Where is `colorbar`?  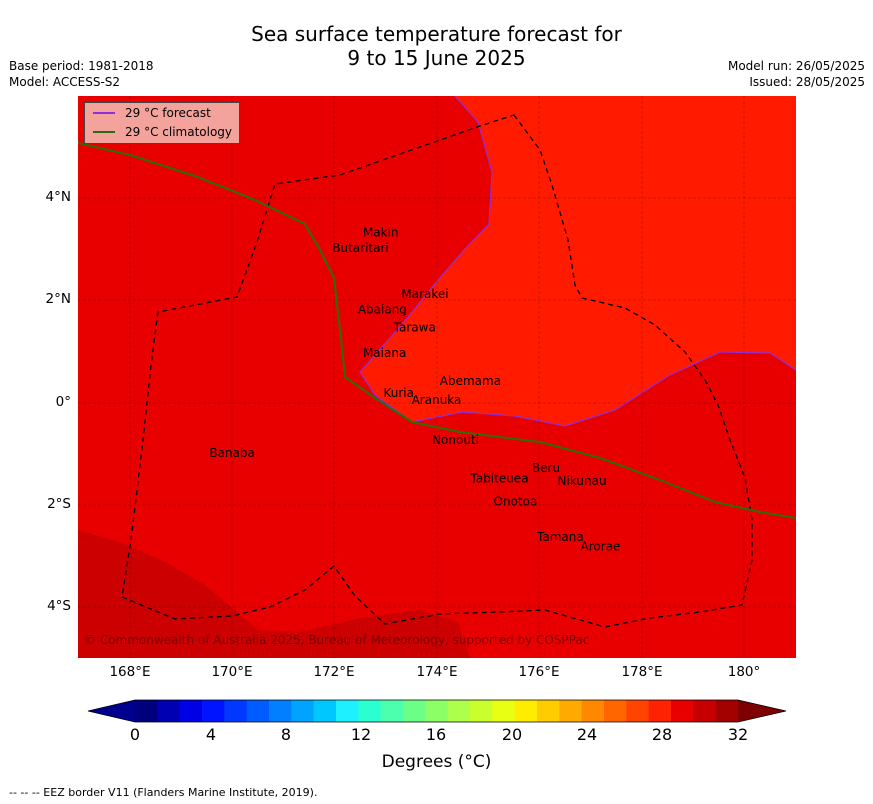 colorbar is located at coordinates (437, 711).